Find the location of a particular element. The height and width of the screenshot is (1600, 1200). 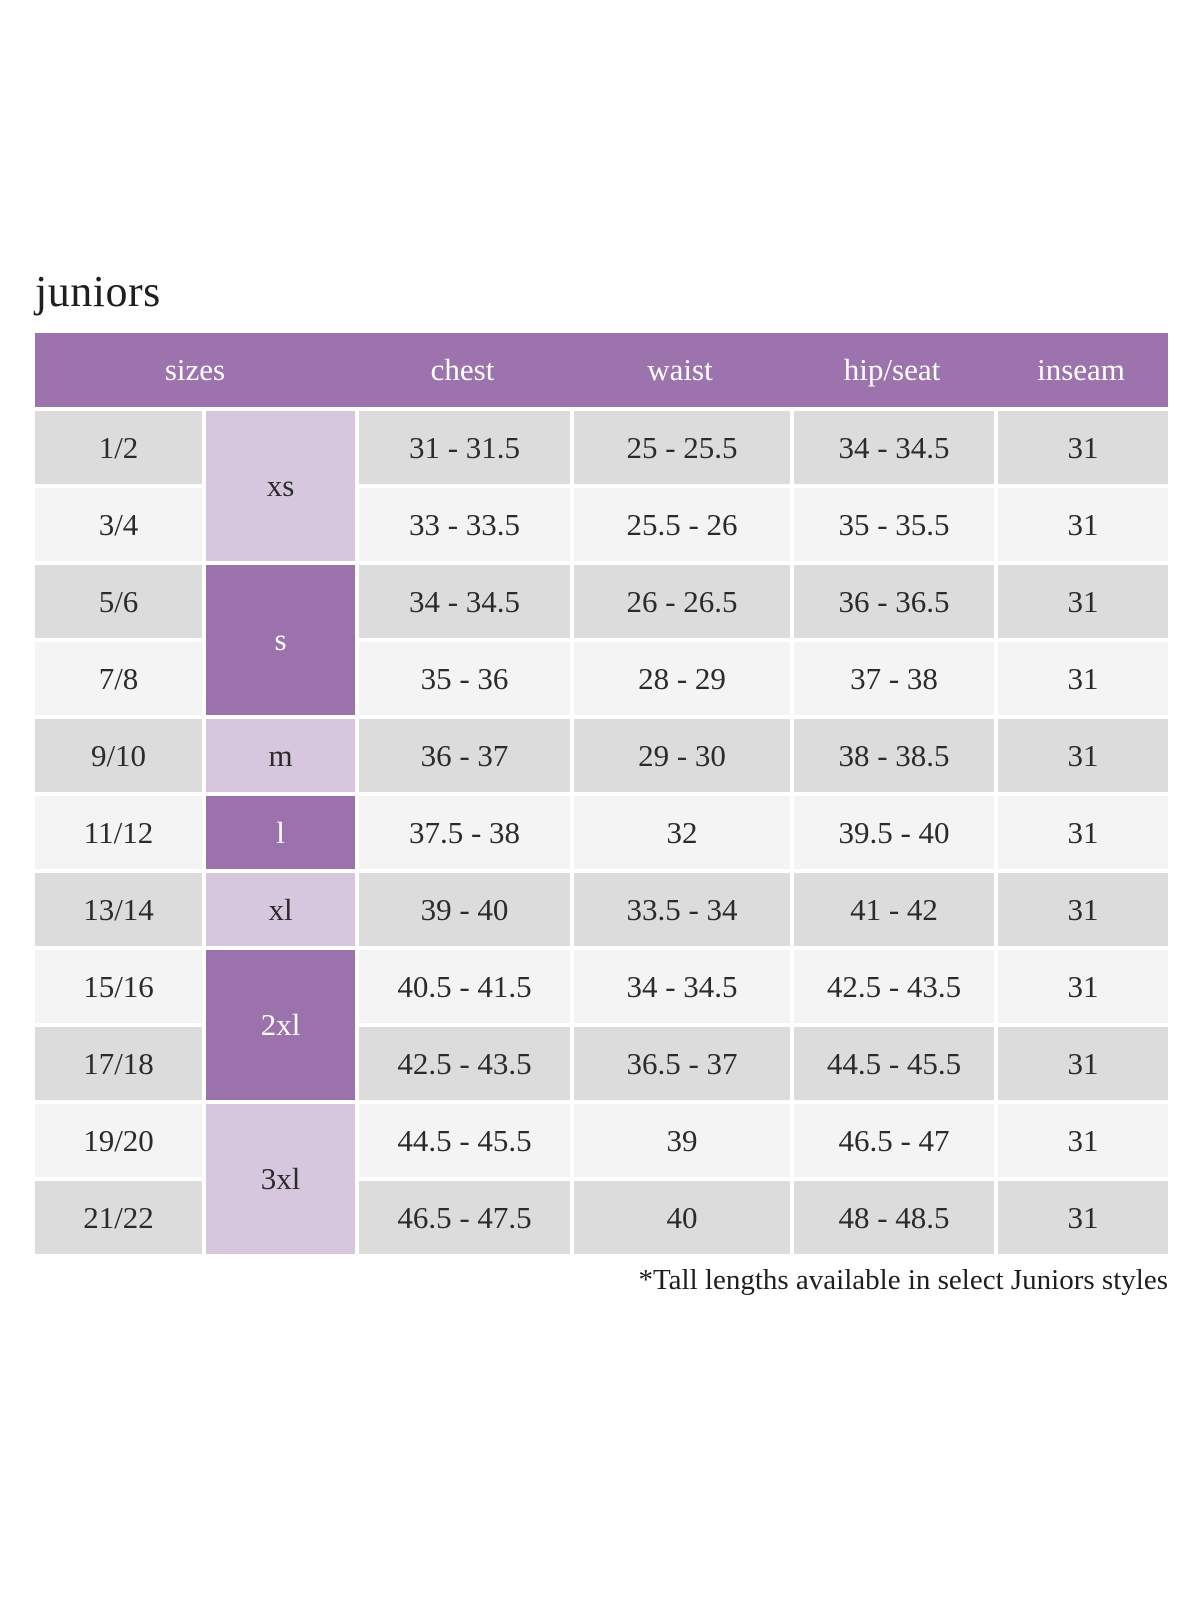

chest-cell: 46.5 - 47.5 is located at coordinates (464, 1217).